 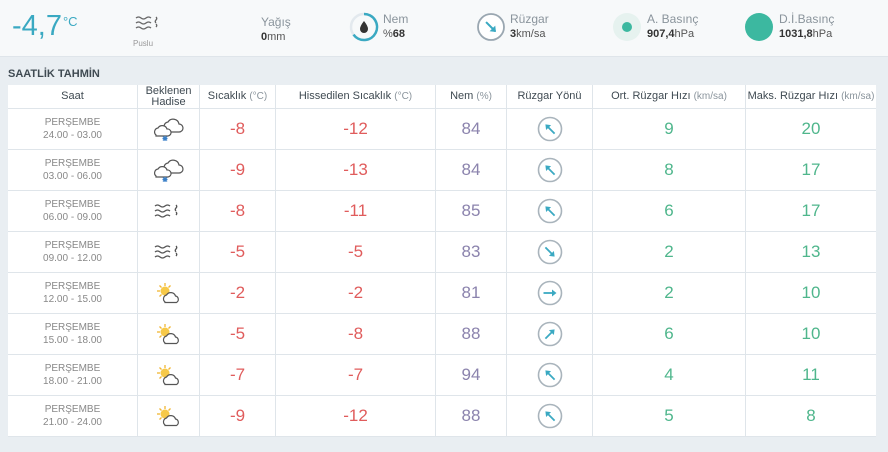 What do you see at coordinates (364, 27) in the screenshot?
I see `humidity-icon` at bounding box center [364, 27].